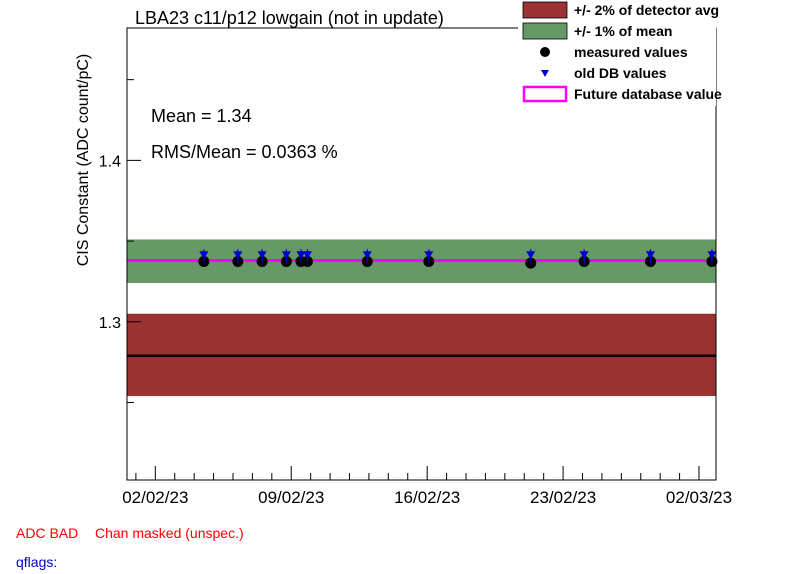 The height and width of the screenshot is (574, 796). I want to click on x-tick-label-4: 02/03/23, so click(699, 497).